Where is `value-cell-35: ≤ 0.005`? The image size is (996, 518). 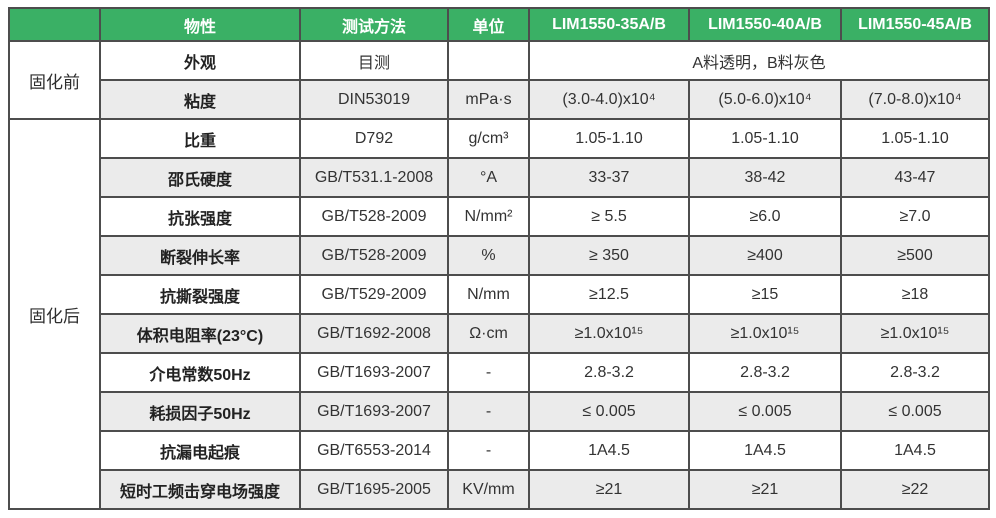 value-cell-35: ≤ 0.005 is located at coordinates (609, 411).